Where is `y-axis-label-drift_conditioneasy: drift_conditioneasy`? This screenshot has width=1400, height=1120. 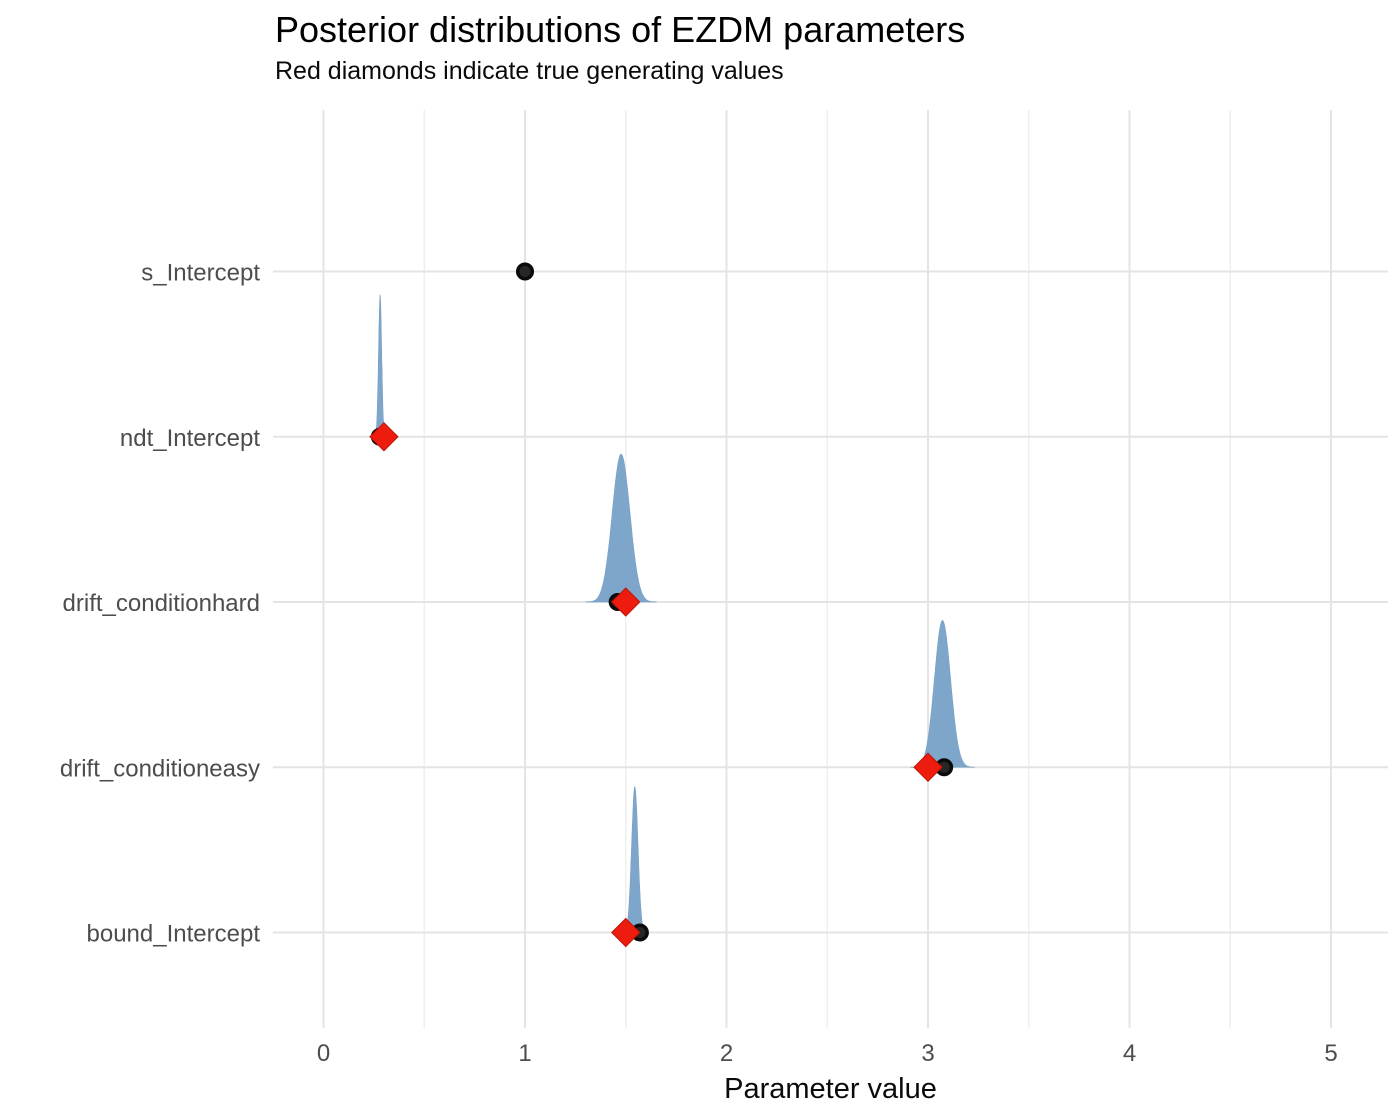 y-axis-label-drift_conditioneasy: drift_conditioneasy is located at coordinates (160, 768).